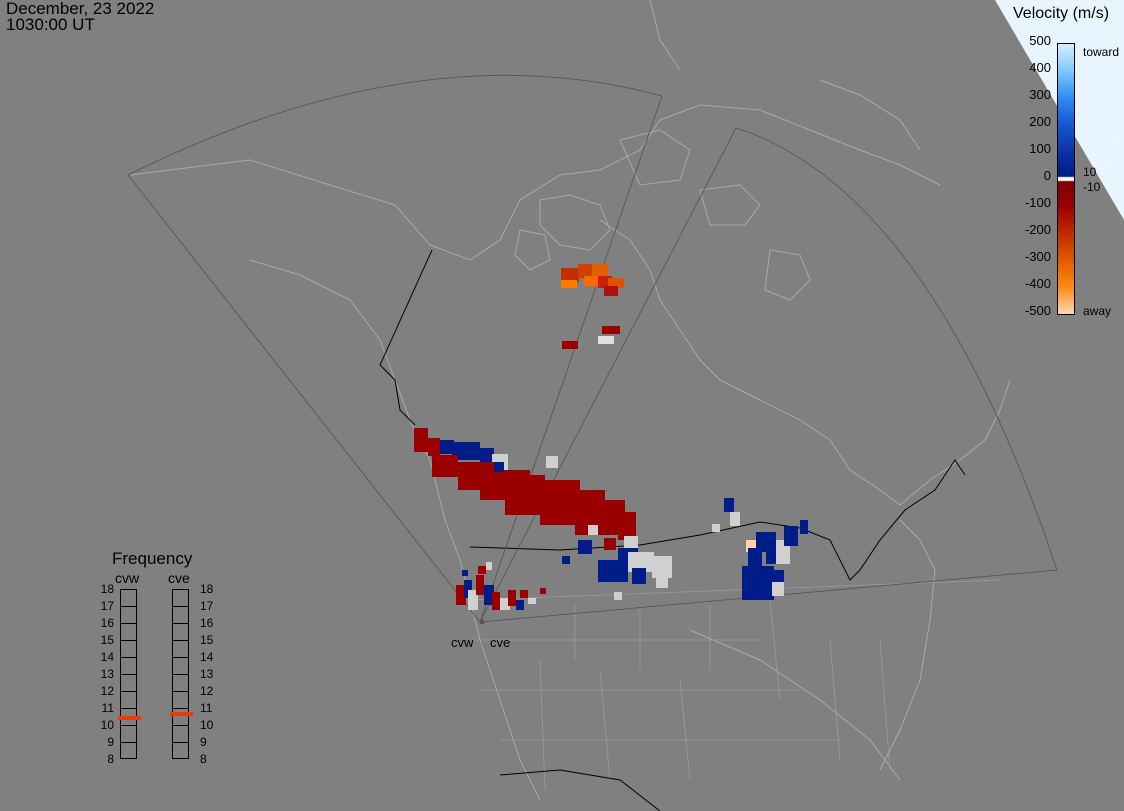 The image size is (1124, 811). I want to click on colorbar-tick-100: 100, so click(1040, 148).